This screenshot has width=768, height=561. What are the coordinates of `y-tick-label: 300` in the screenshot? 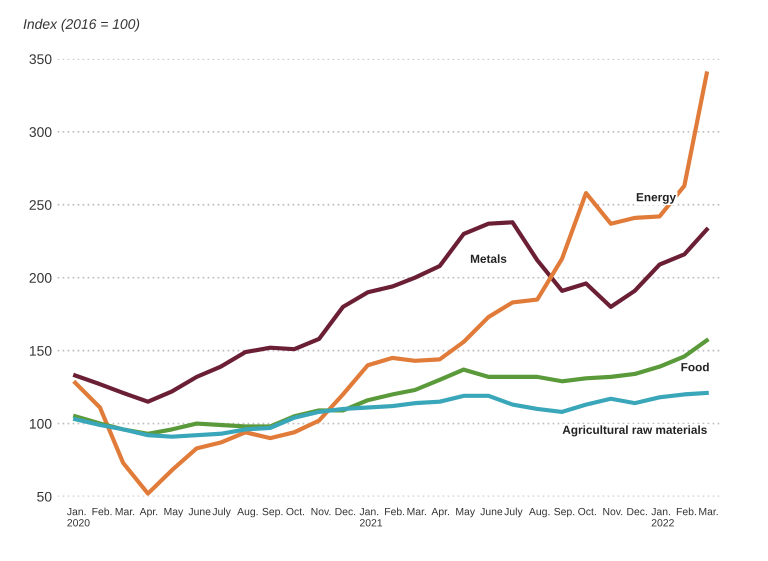 It's located at (40, 132).